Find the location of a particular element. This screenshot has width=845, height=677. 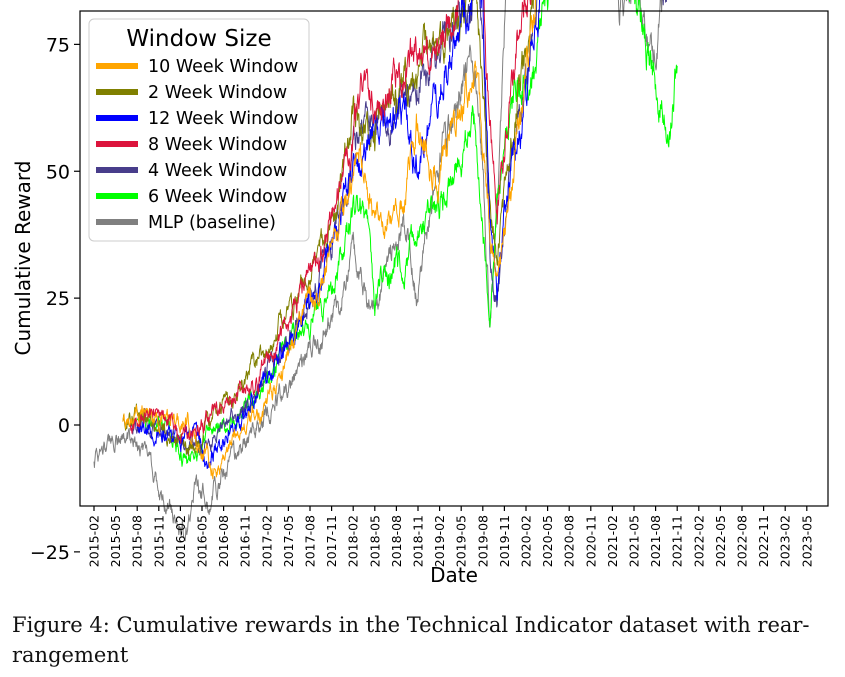

x-tick-label: 2019-08 is located at coordinates (482, 541).